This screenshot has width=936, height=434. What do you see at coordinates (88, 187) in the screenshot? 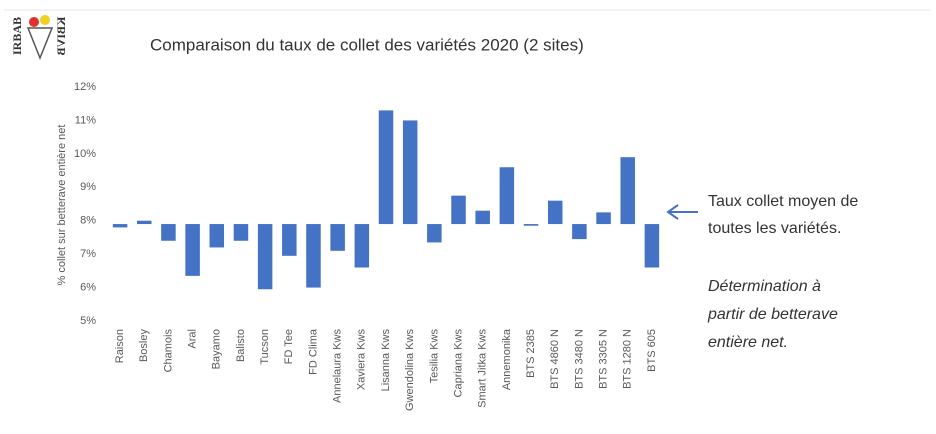
I see `y-tick-label: 9%` at bounding box center [88, 187].